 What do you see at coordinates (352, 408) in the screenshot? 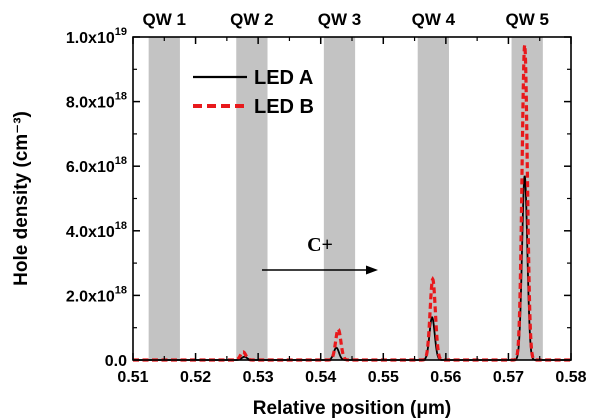
I see `x-axis-label: Relative position (μm)` at bounding box center [352, 408].